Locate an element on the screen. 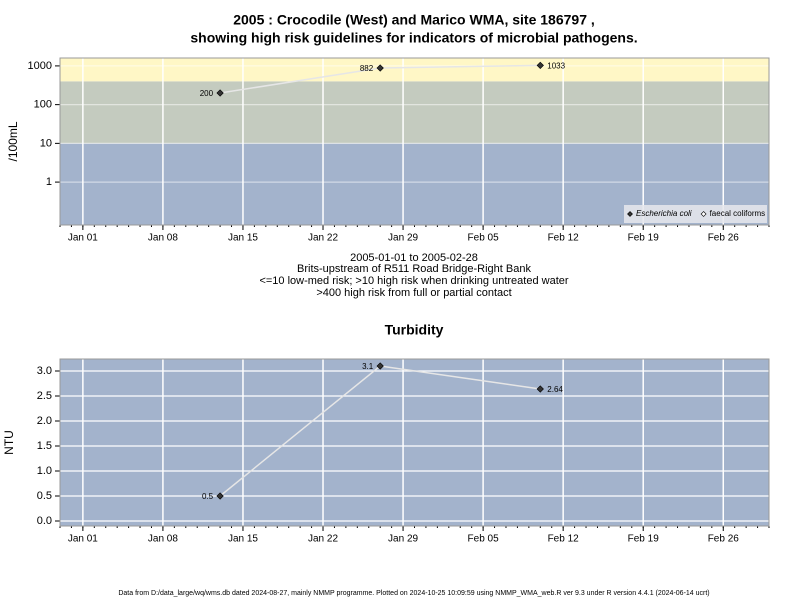  data-label: 200 is located at coordinates (207, 93).